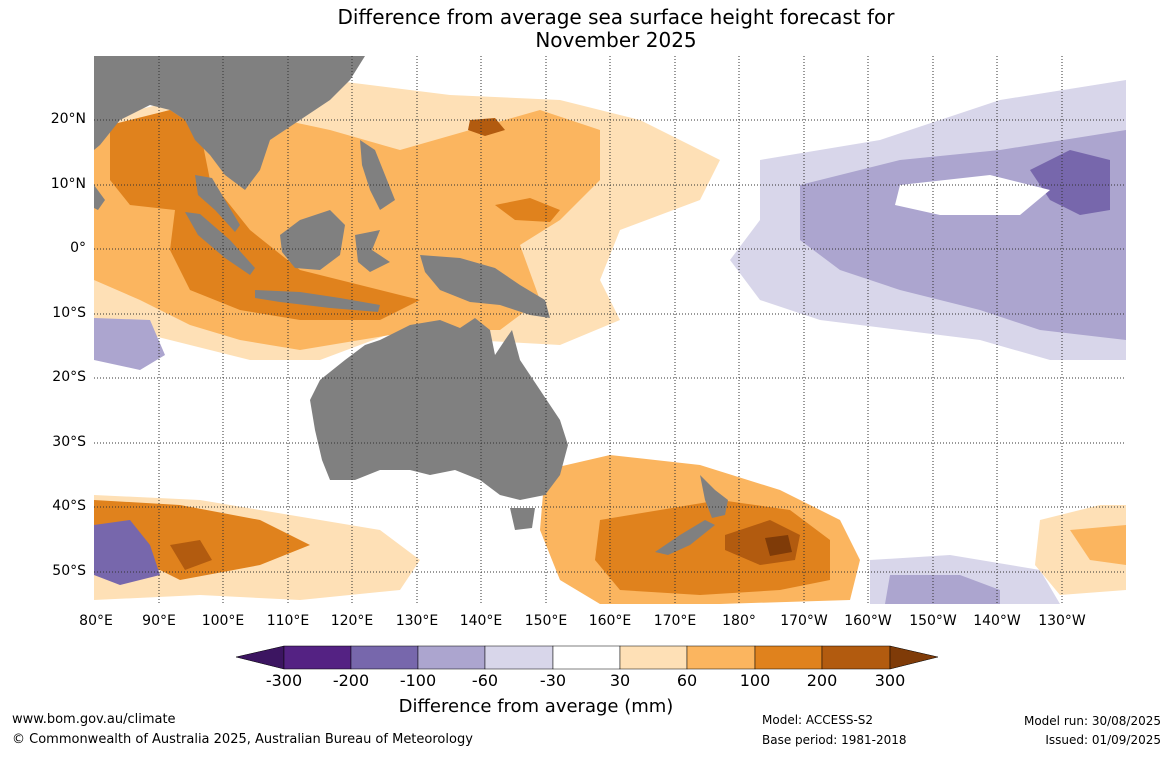 The width and height of the screenshot is (1173, 770). Describe the element at coordinates (485, 286) in the screenshot. I see `land-new-guinea` at that location.